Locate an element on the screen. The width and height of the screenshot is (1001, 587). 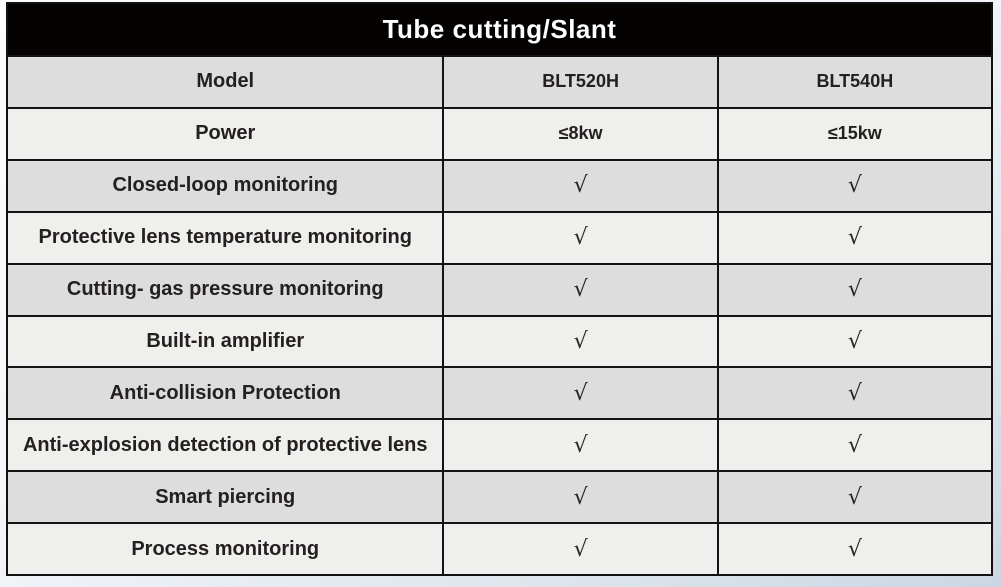
feature-label: Cutting- gas pressure monitoring is located at coordinates (225, 289).